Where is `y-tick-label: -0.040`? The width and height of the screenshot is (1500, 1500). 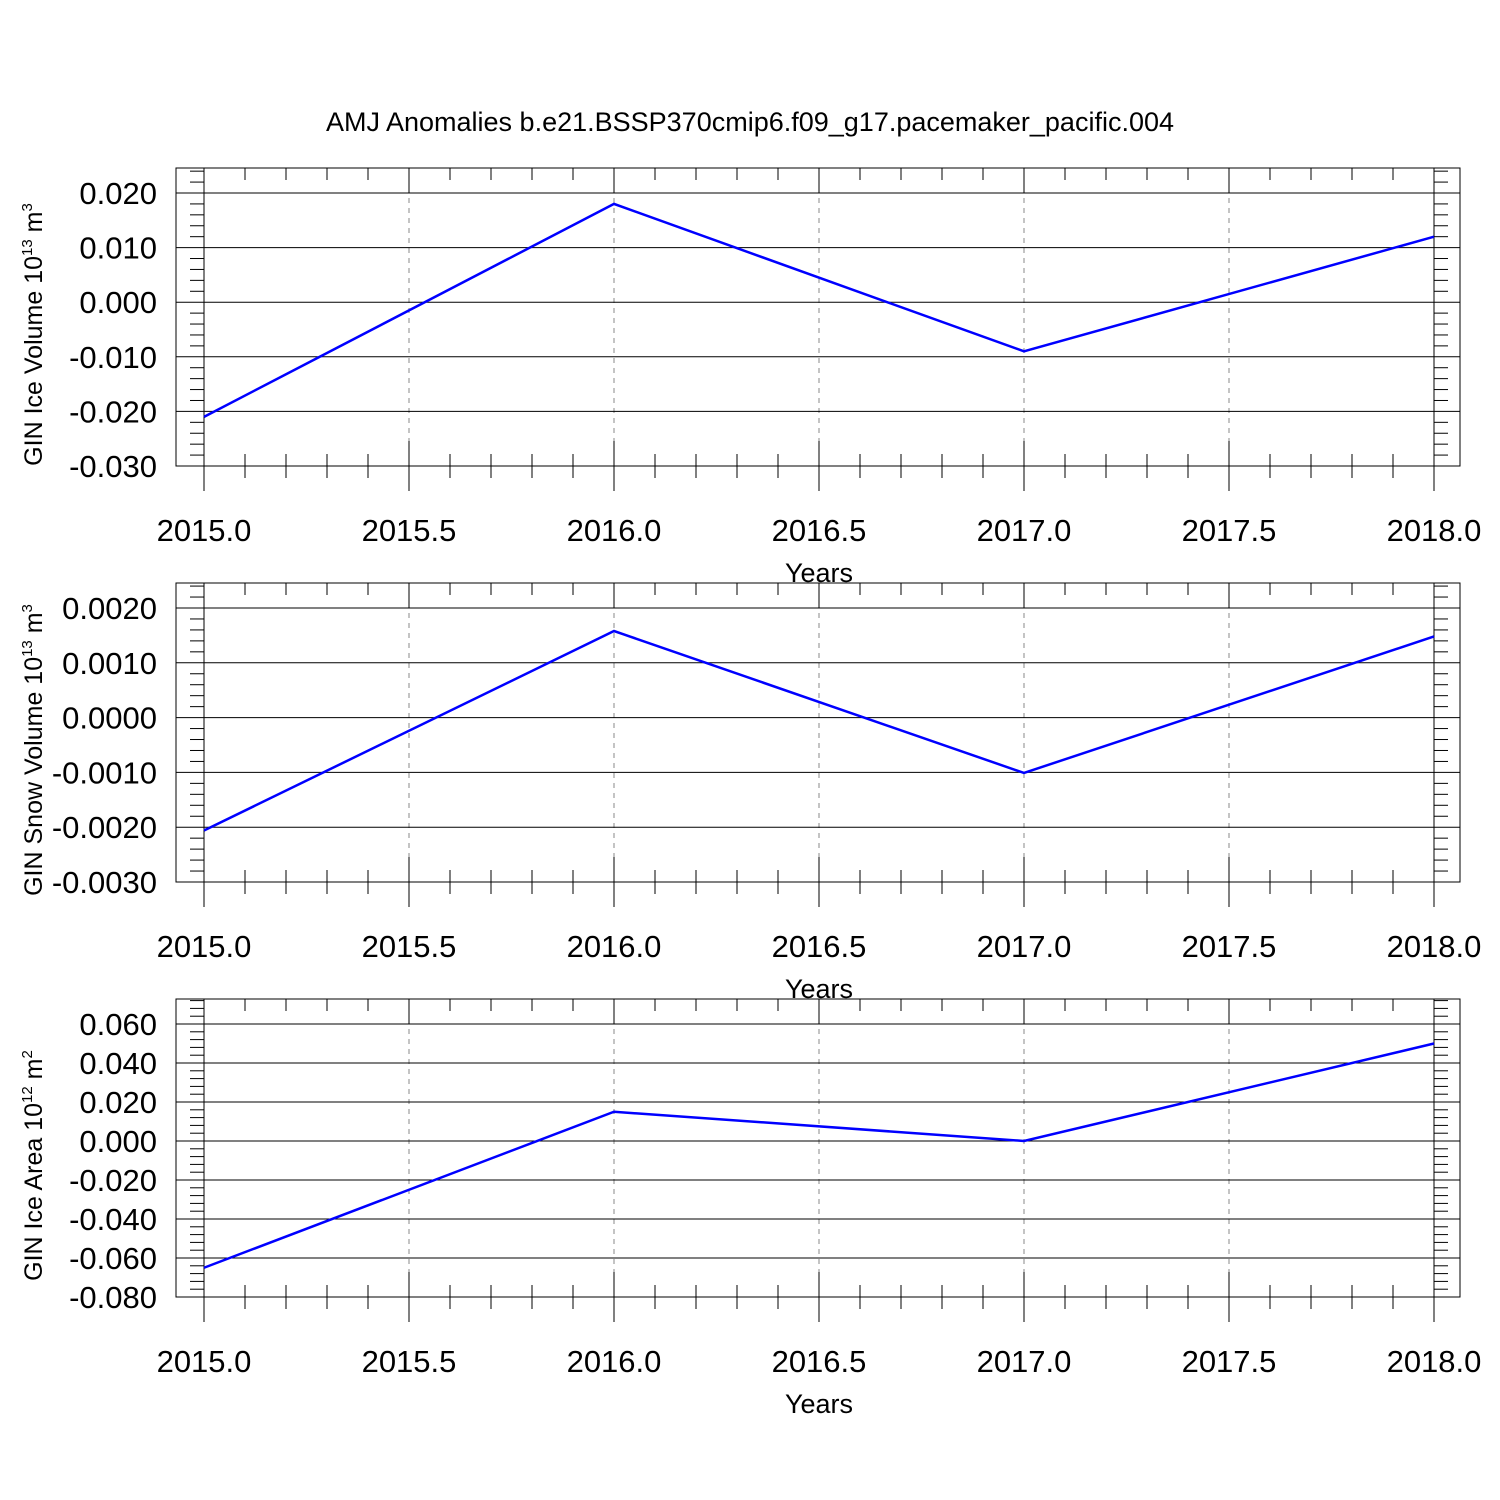 y-tick-label: -0.040 is located at coordinates (113, 1219).